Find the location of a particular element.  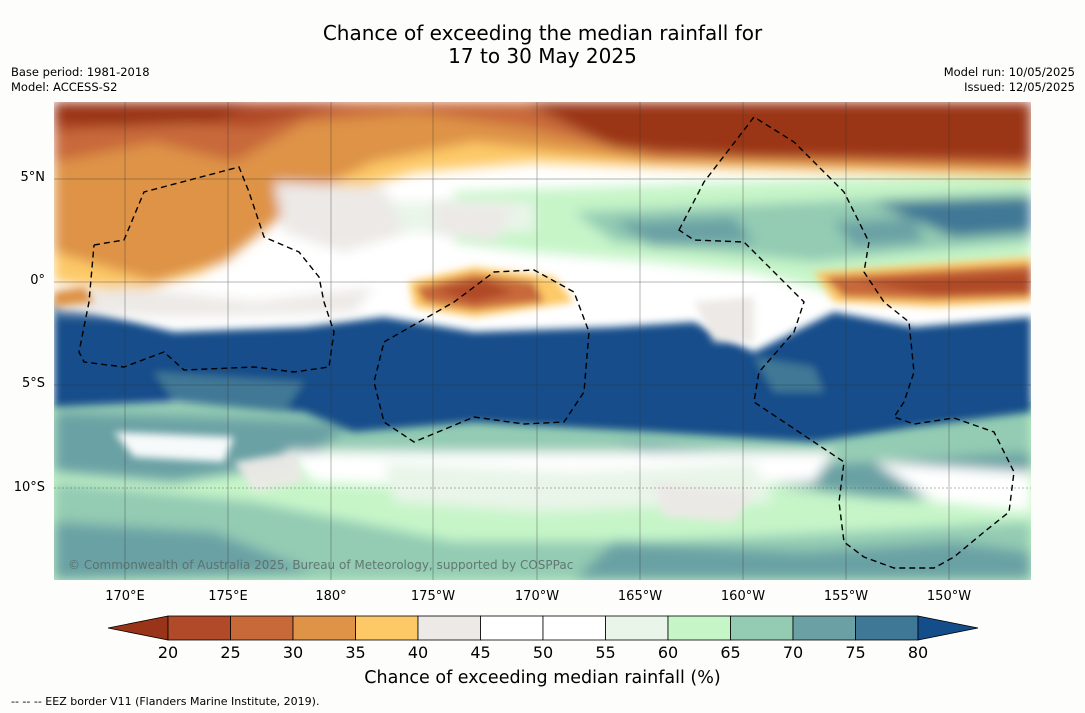

model-label: Model: ACCESS-S2 is located at coordinates (64, 87).